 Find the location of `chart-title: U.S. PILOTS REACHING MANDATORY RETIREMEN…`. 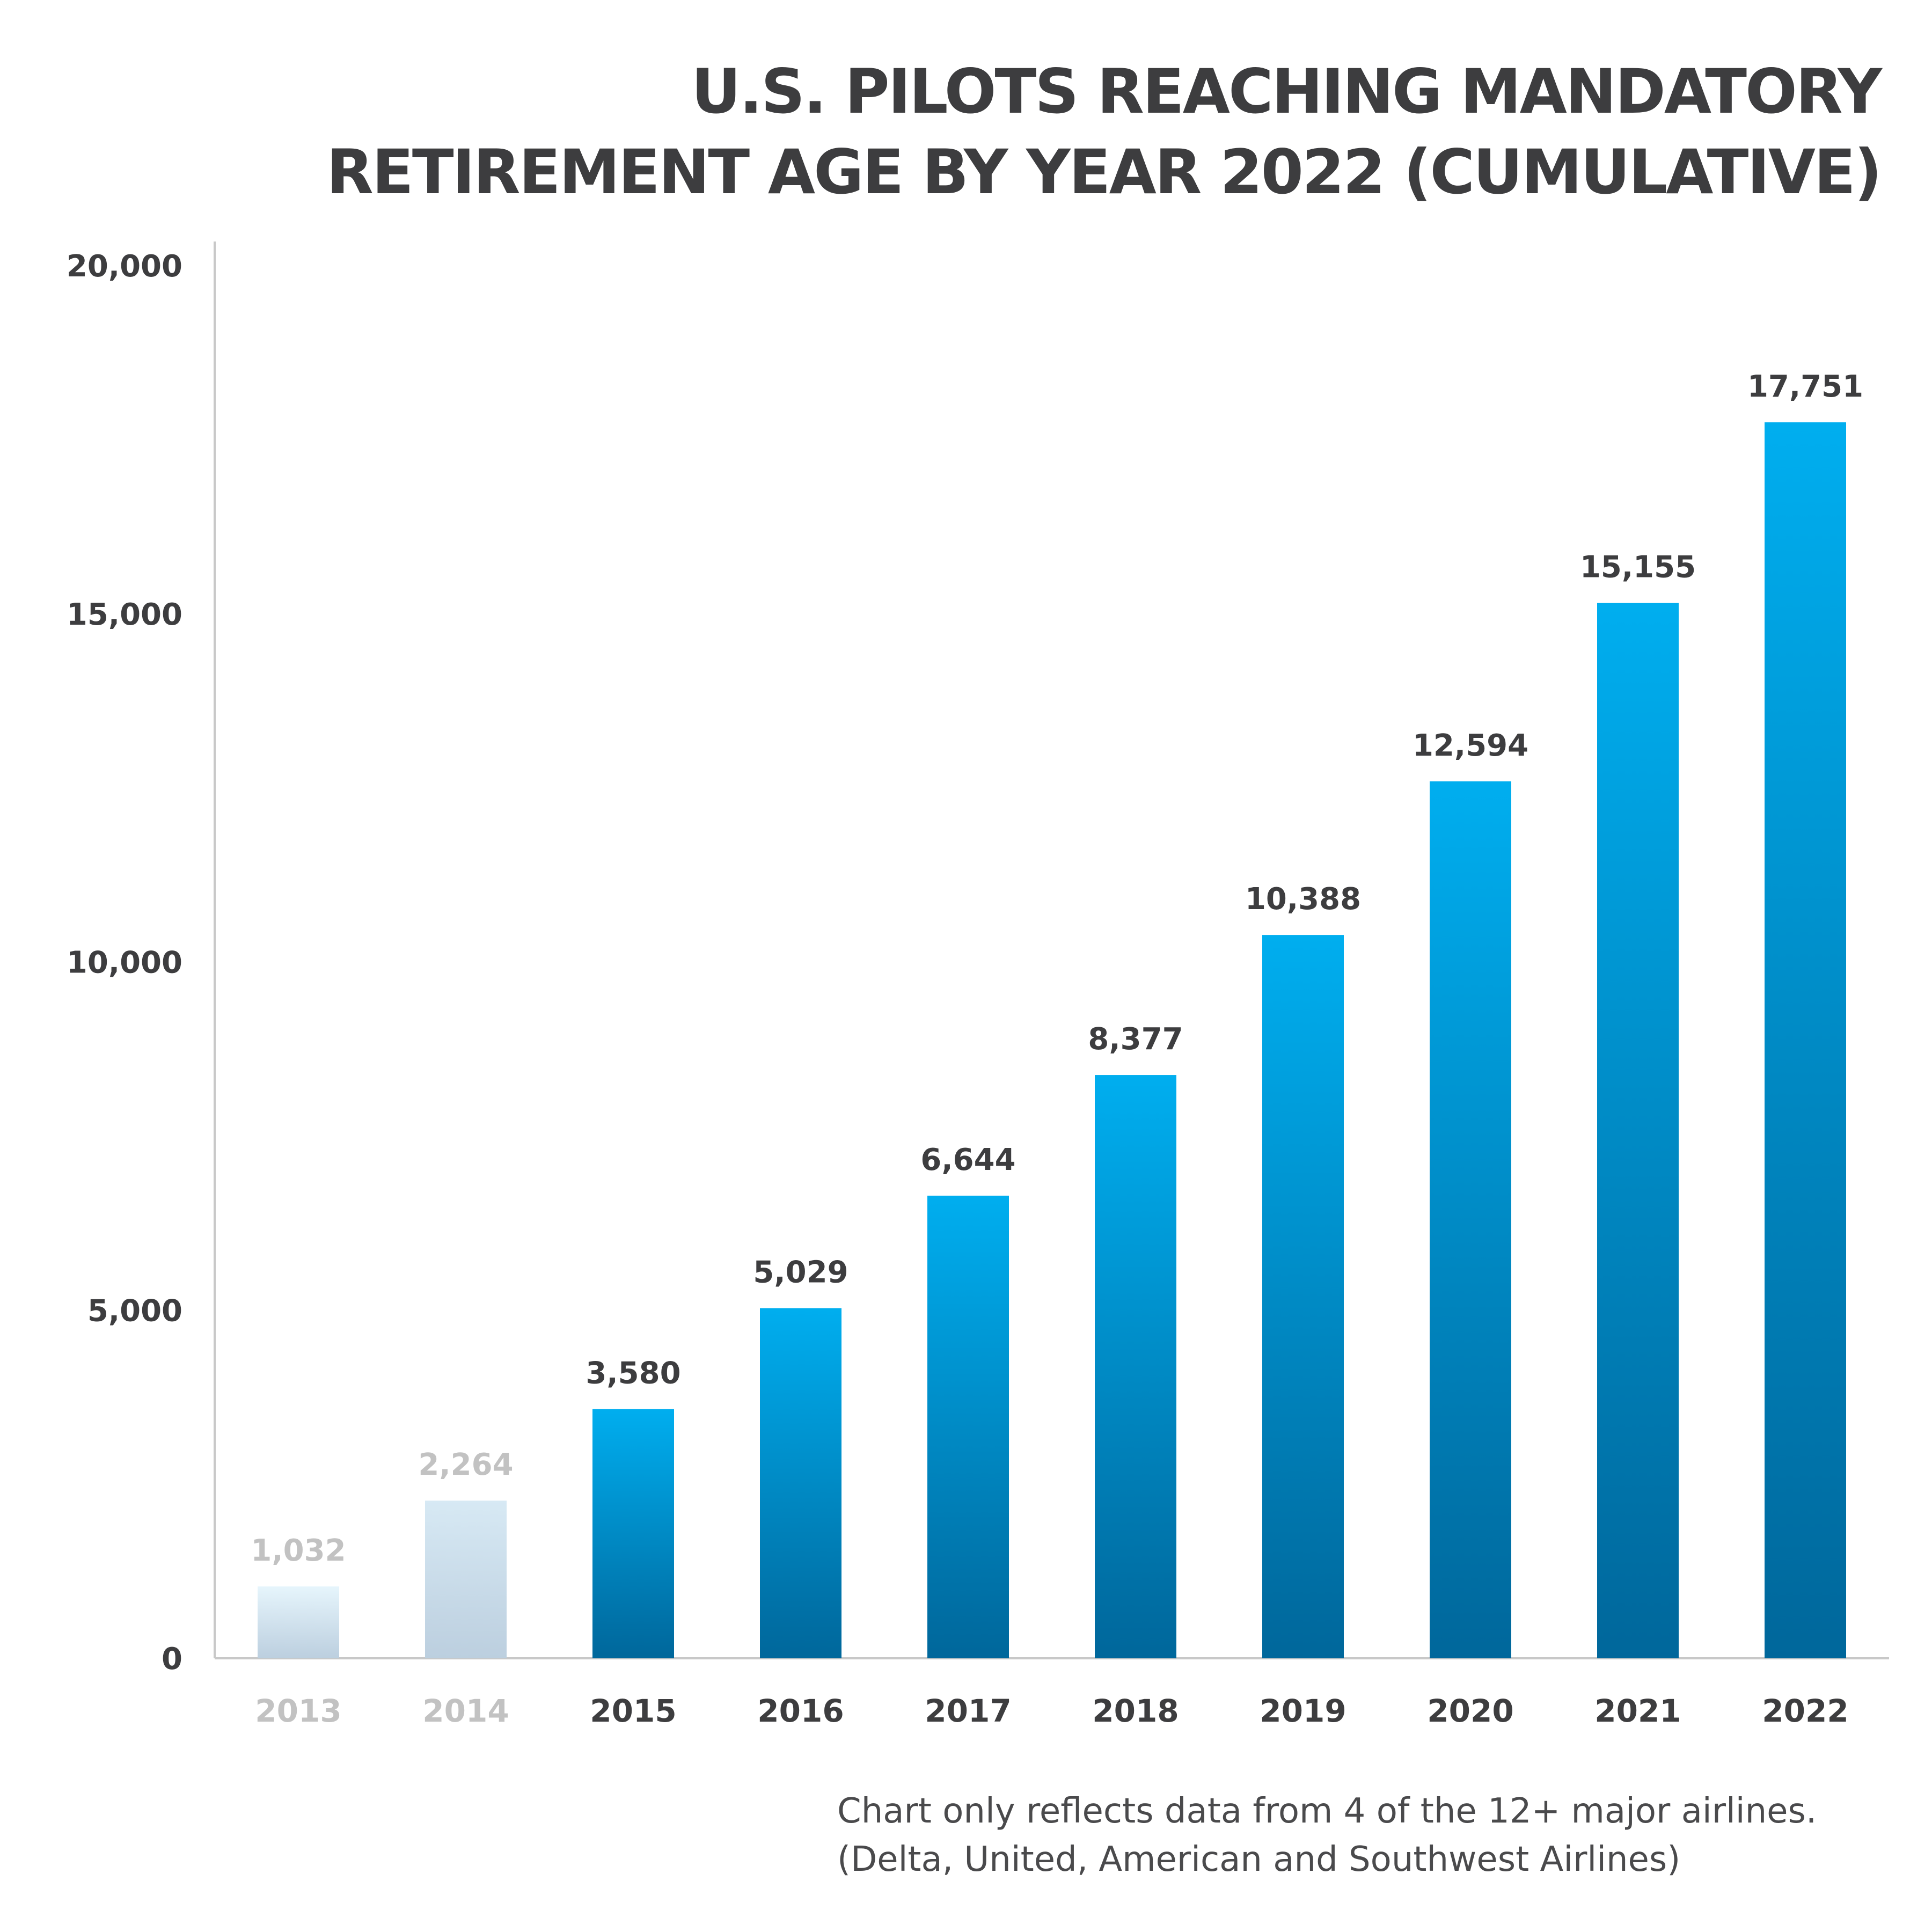

chart-title: U.S. PILOTS REACHING MANDATORY RETIREMEN… is located at coordinates (1104, 132).